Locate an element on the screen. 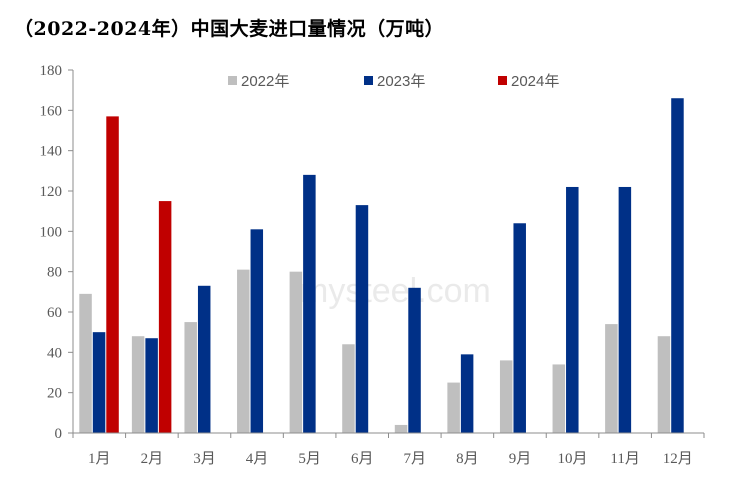  bar-2022年-11月 is located at coordinates (611, 378).